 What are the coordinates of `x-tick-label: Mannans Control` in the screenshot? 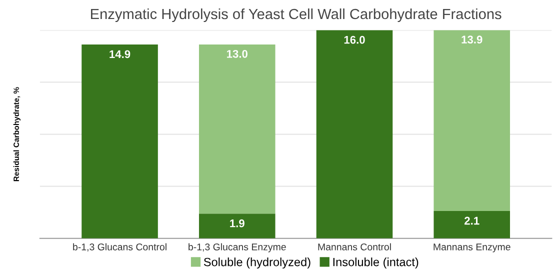 It's located at (354, 246).